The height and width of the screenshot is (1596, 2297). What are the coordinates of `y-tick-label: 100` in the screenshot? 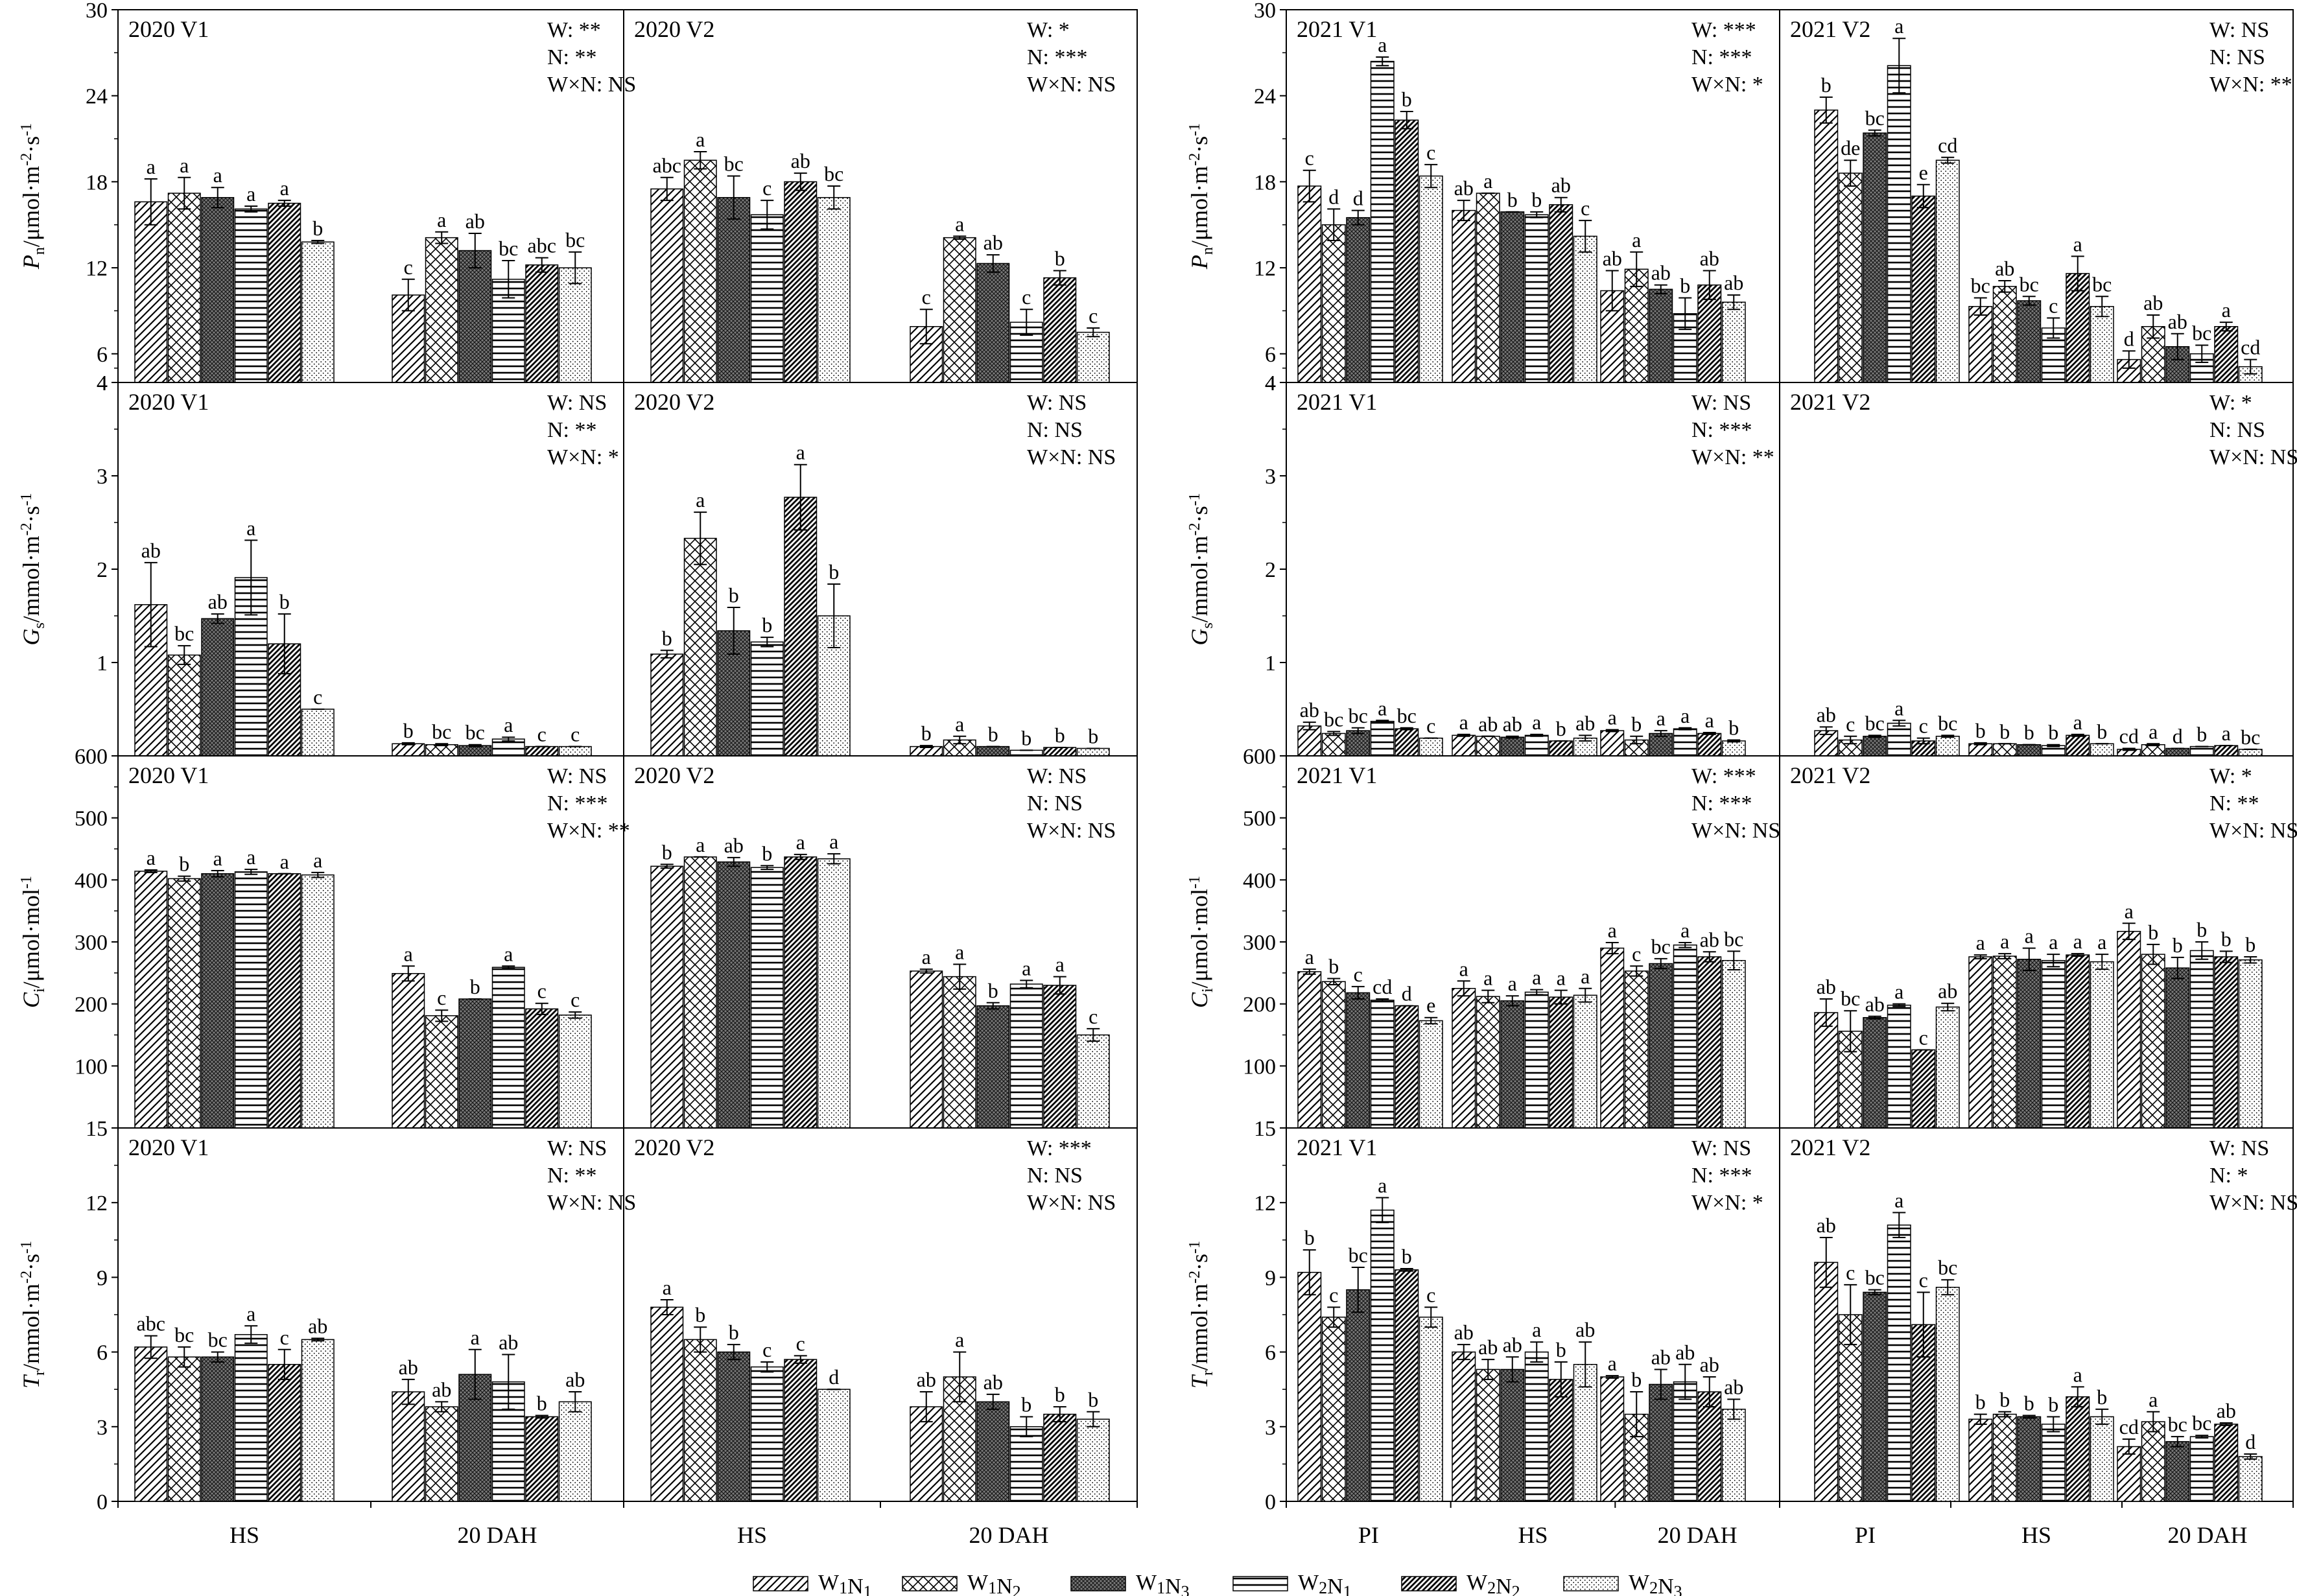 It's located at (92, 1067).